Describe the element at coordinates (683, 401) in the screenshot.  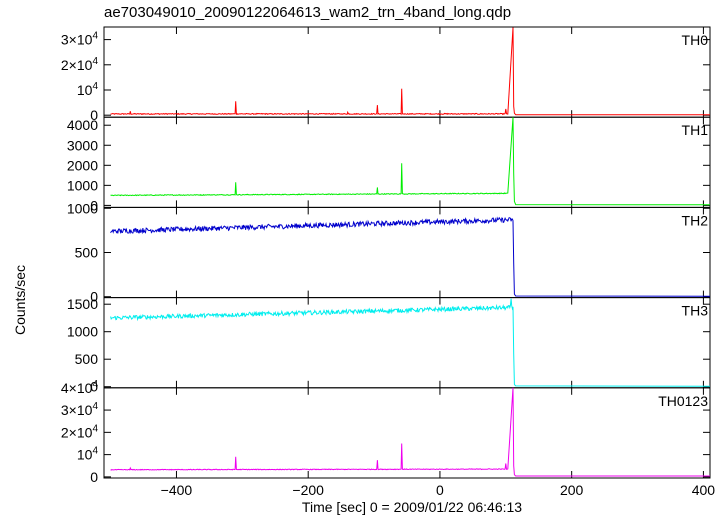
I see `series-label-th0123: TH0123` at that location.